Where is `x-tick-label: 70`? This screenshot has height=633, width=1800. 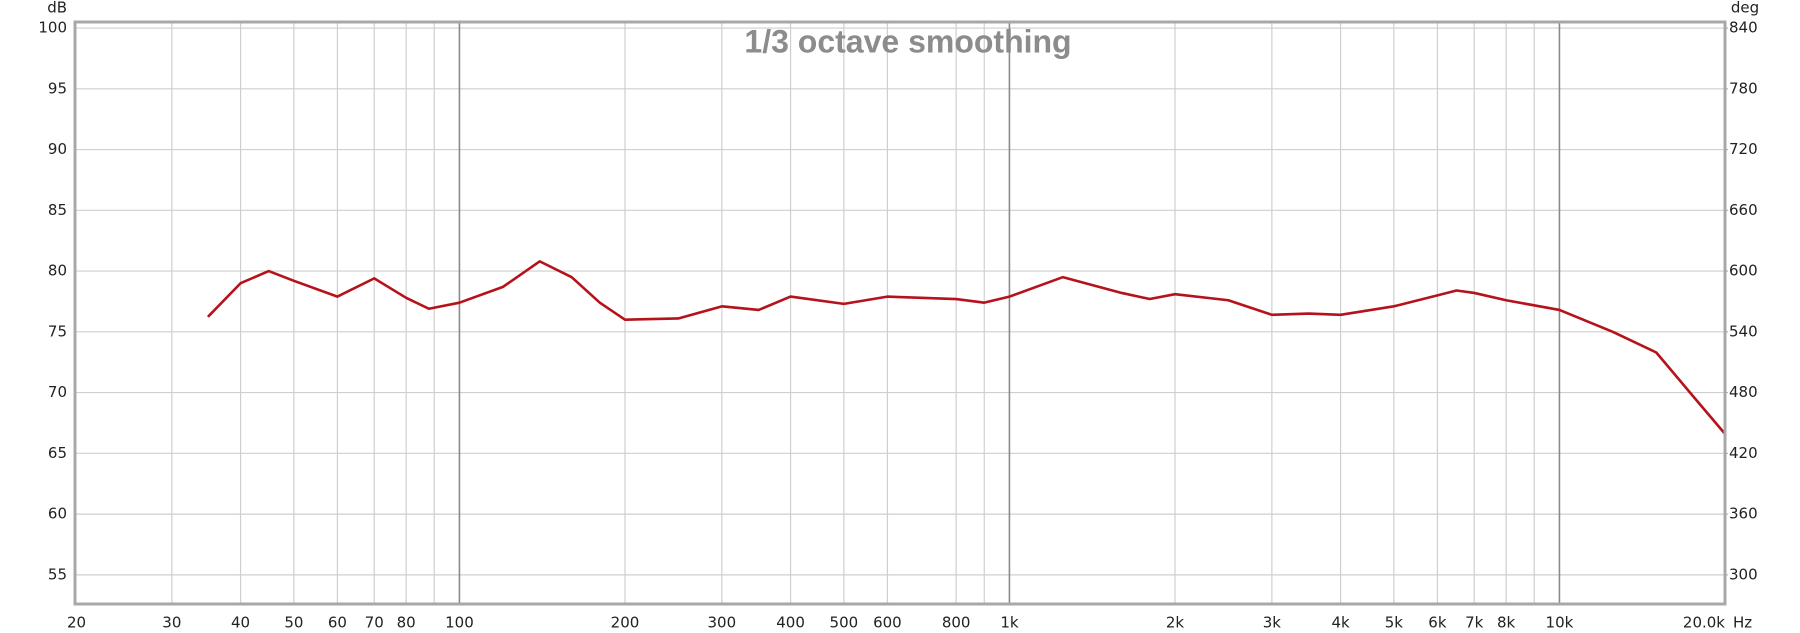 x-tick-label: 70 is located at coordinates (374, 623).